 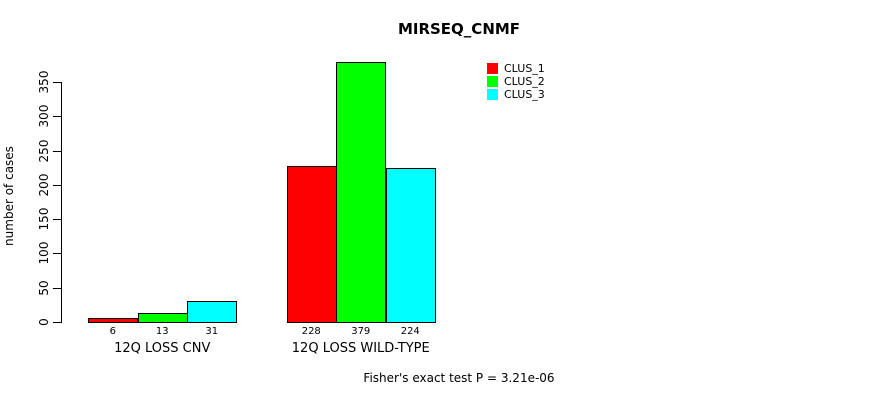 What do you see at coordinates (44, 253) in the screenshot?
I see `y-axis-tick-label: 100` at bounding box center [44, 253].